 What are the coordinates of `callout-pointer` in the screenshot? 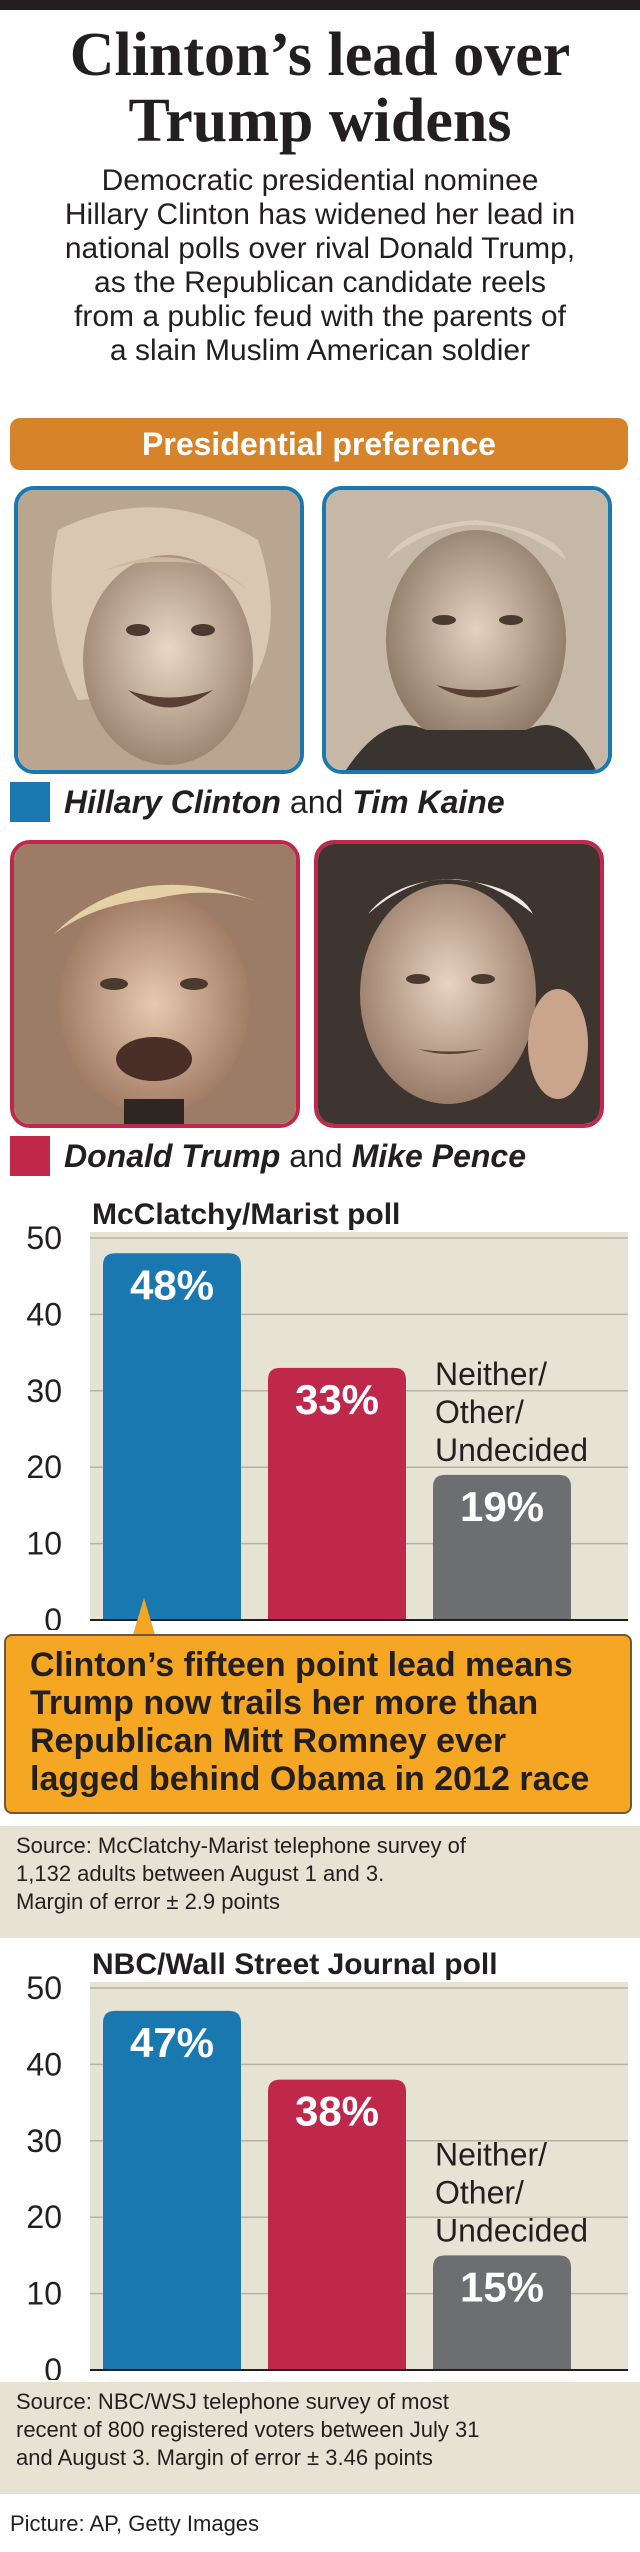 It's located at (144, 1618).